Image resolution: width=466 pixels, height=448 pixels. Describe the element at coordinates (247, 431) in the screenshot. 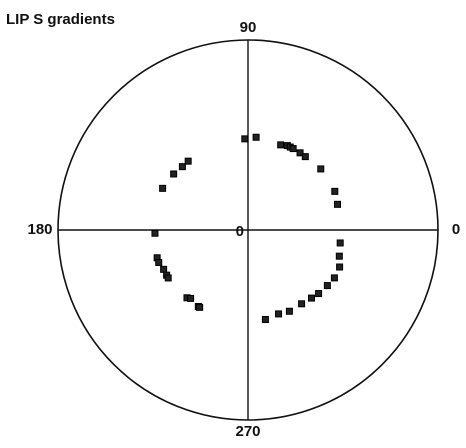

I see `theta-tick-label: 270` at that location.